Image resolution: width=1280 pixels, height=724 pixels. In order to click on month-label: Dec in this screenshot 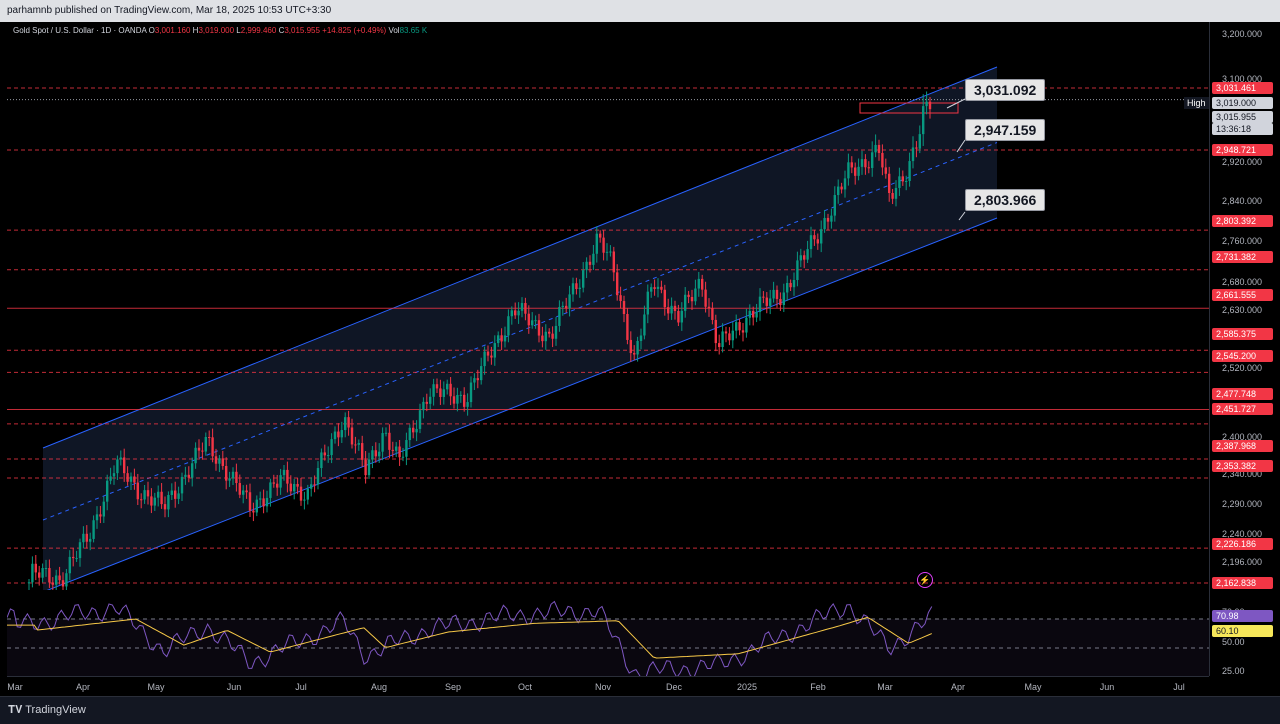, I will do `click(674, 687)`.